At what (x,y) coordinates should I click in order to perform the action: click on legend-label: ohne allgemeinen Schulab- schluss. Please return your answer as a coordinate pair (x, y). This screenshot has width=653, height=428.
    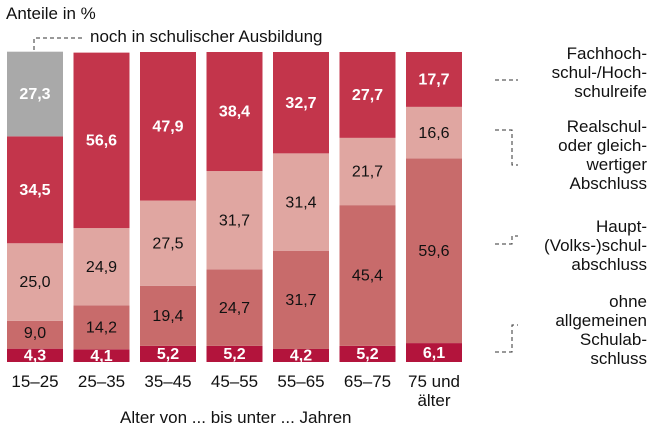
    Looking at the image, I should click on (601, 330).